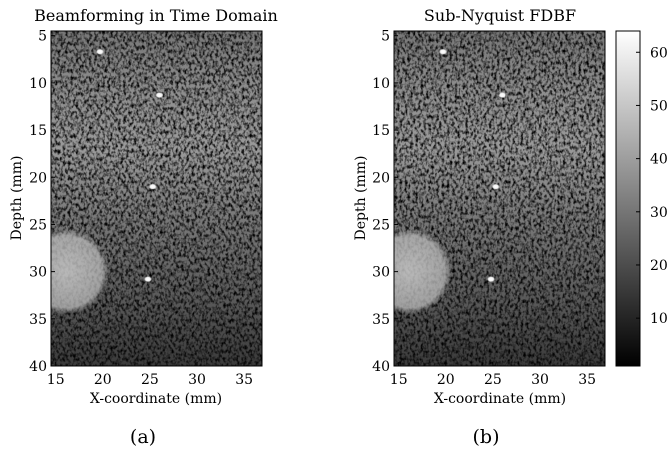 This screenshot has width=668, height=453. What do you see at coordinates (107, 181) in the screenshot?
I see `panel-a-scatterers` at bounding box center [107, 181].